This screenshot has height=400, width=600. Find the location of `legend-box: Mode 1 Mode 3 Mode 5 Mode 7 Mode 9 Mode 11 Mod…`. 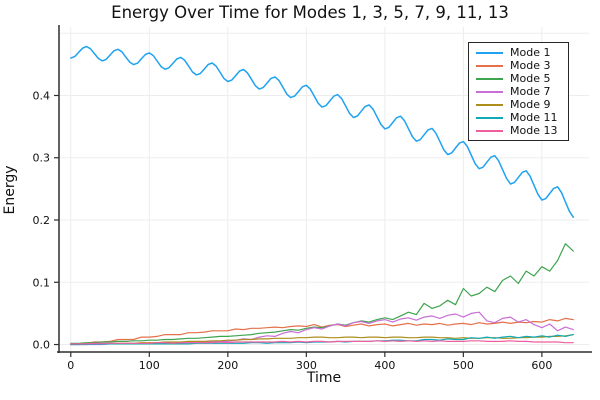

legend-box: Mode 1 Mode 3 Mode 5 Mode 7 Mode 9 Mode 11 Mod… is located at coordinates (518, 91).